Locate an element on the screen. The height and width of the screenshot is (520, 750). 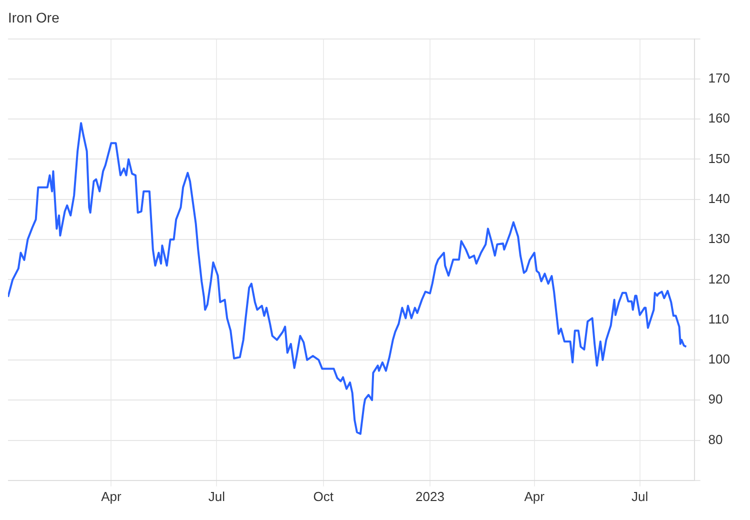
y-tick-label: 110 is located at coordinates (719, 318).